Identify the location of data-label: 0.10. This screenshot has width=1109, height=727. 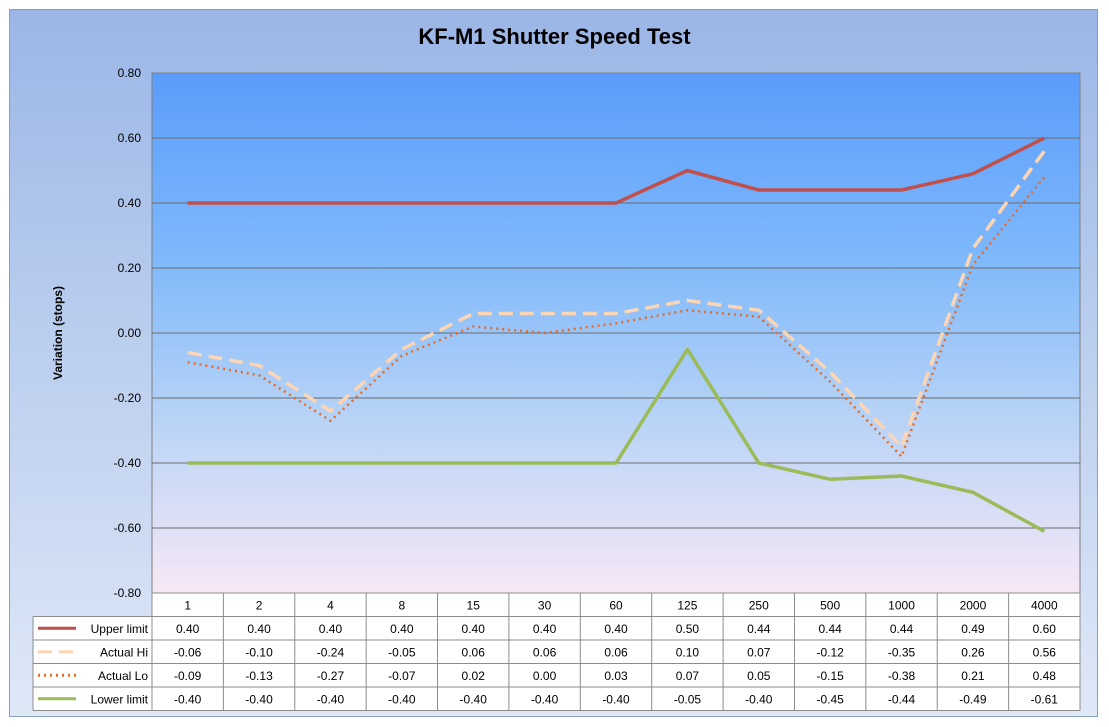
(688, 652).